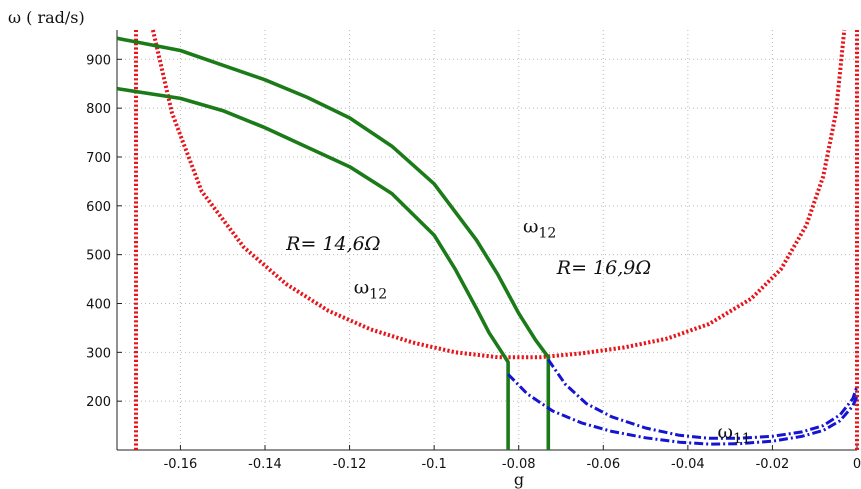 The image size is (861, 489). What do you see at coordinates (857, 464) in the screenshot?
I see `x-tick-label: 0` at bounding box center [857, 464].